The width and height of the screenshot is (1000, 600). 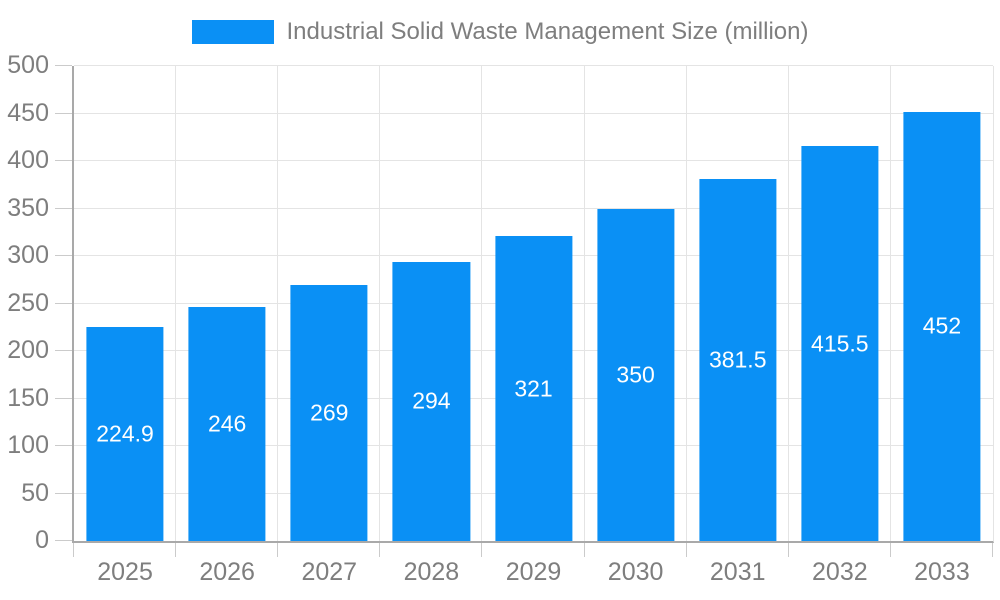 What do you see at coordinates (28, 64) in the screenshot?
I see `y-axis-label: 500` at bounding box center [28, 64].